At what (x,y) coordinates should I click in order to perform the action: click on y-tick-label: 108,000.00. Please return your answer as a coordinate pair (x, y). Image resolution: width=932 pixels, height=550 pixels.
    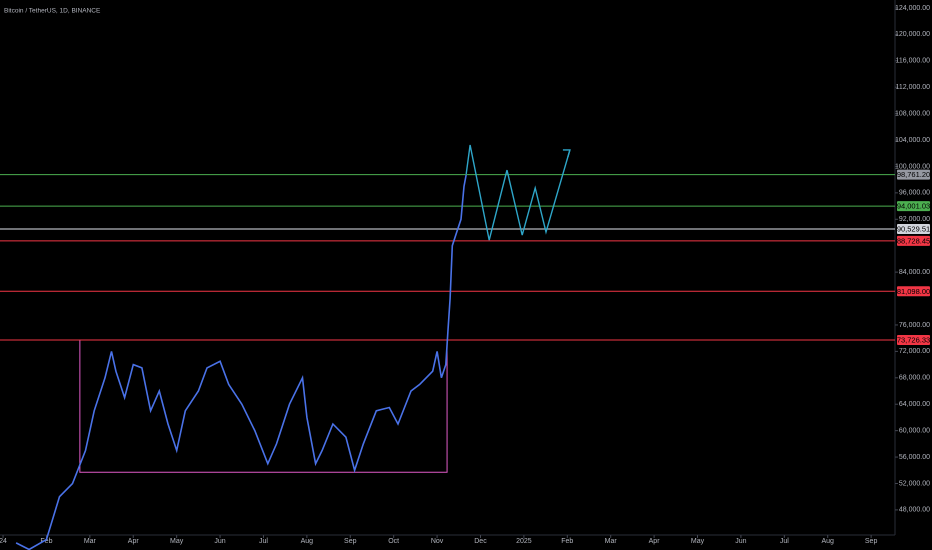
    Looking at the image, I should click on (912, 113).